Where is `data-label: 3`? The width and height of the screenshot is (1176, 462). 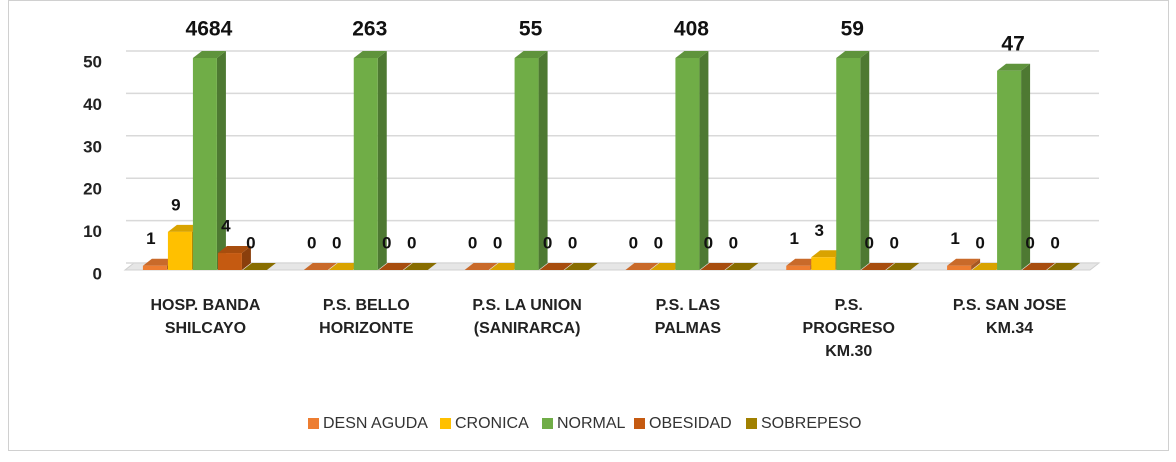 data-label: 3 is located at coordinates (819, 230).